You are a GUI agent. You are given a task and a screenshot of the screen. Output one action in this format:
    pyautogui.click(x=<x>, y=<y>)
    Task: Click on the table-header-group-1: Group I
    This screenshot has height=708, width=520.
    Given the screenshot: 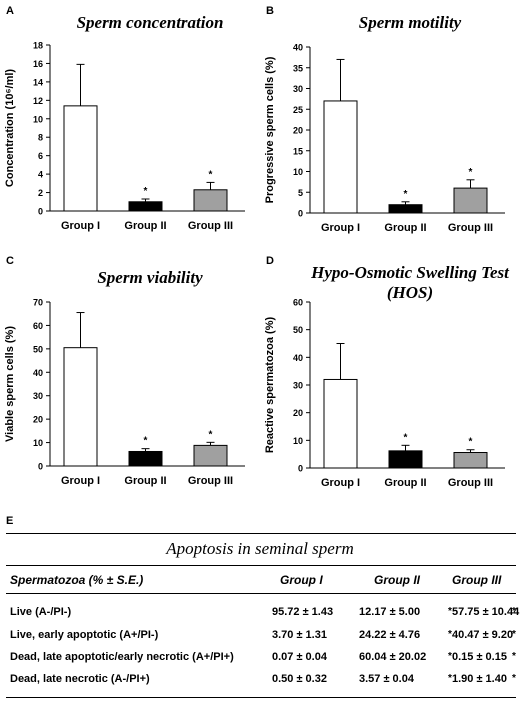 What is the action you would take?
    pyautogui.click(x=301, y=580)
    